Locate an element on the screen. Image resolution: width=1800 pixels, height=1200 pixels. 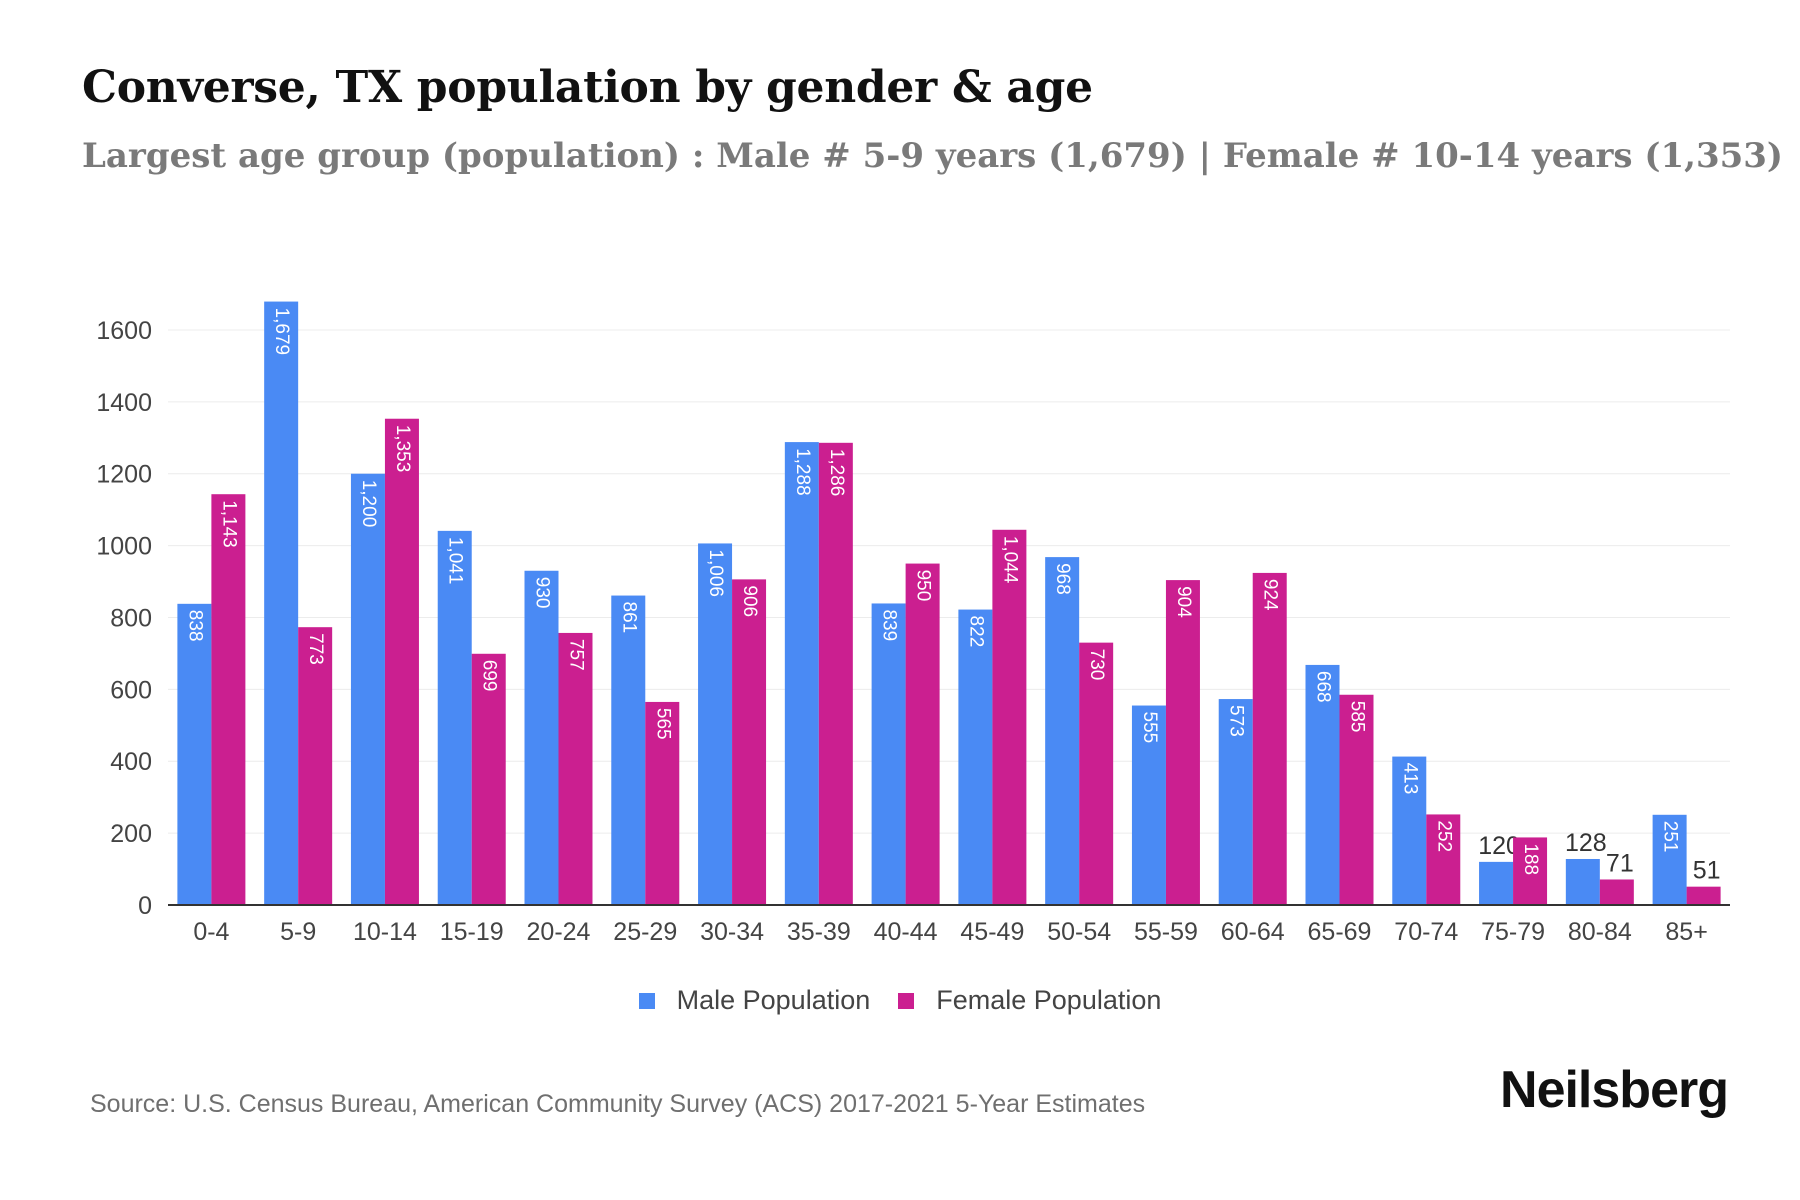
y-tick-label: 400 is located at coordinates (131, 762).